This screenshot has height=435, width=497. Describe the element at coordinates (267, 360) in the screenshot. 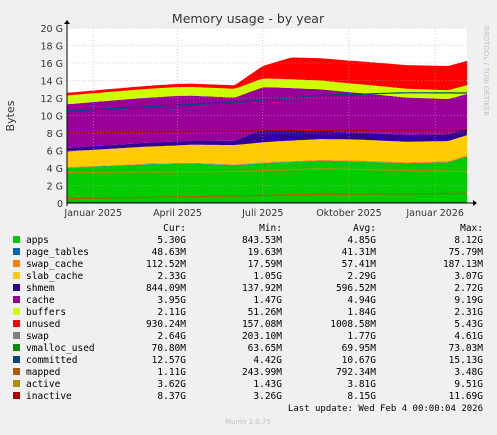

I see `legend-min-committed: 4.42G` at that location.